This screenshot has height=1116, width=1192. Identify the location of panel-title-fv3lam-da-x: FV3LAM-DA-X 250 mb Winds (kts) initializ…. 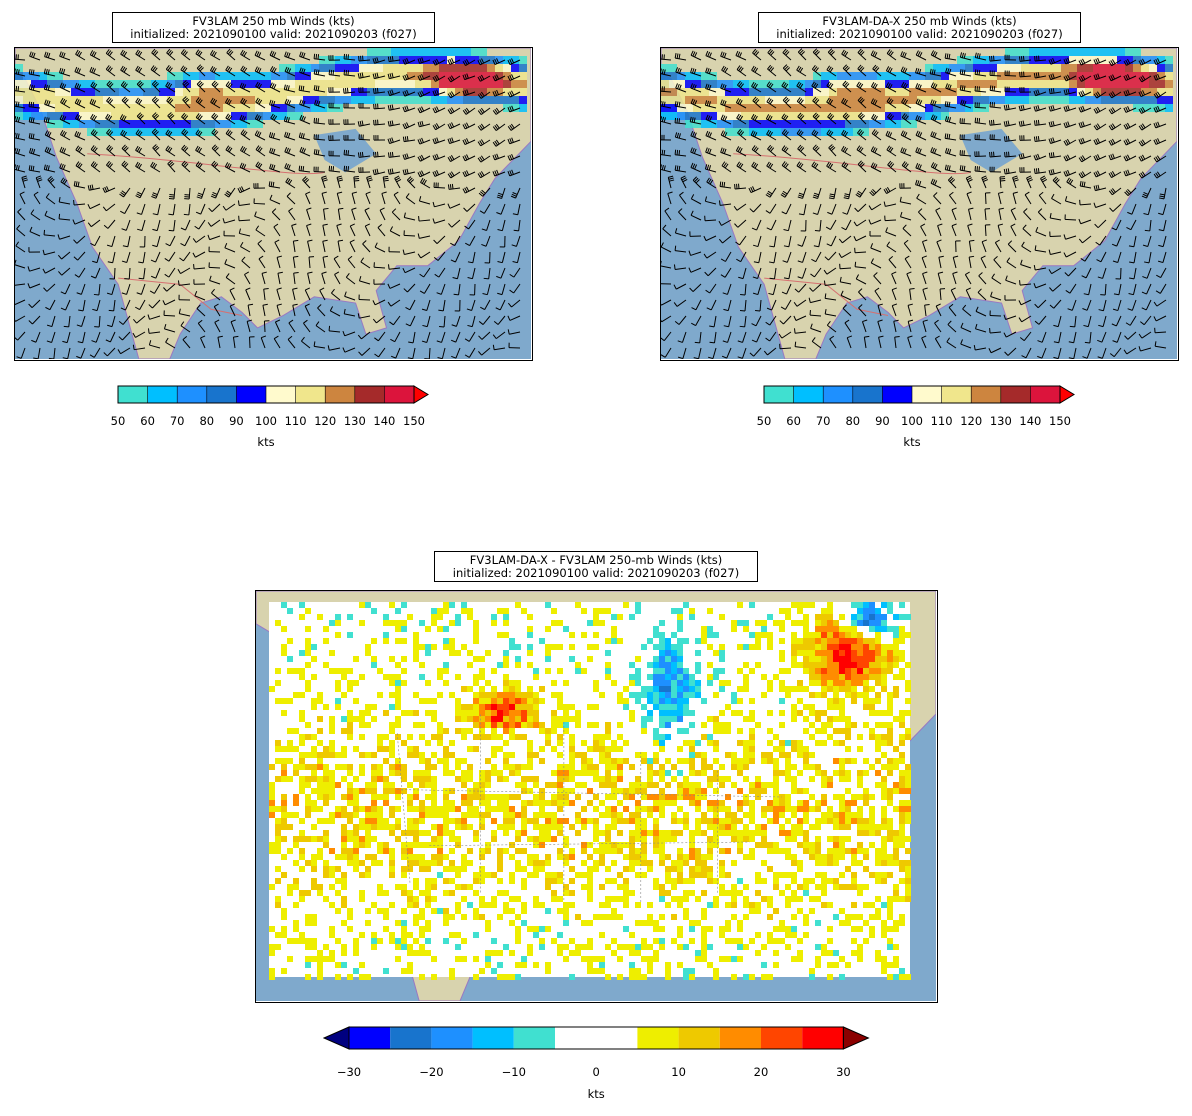
(919, 27).